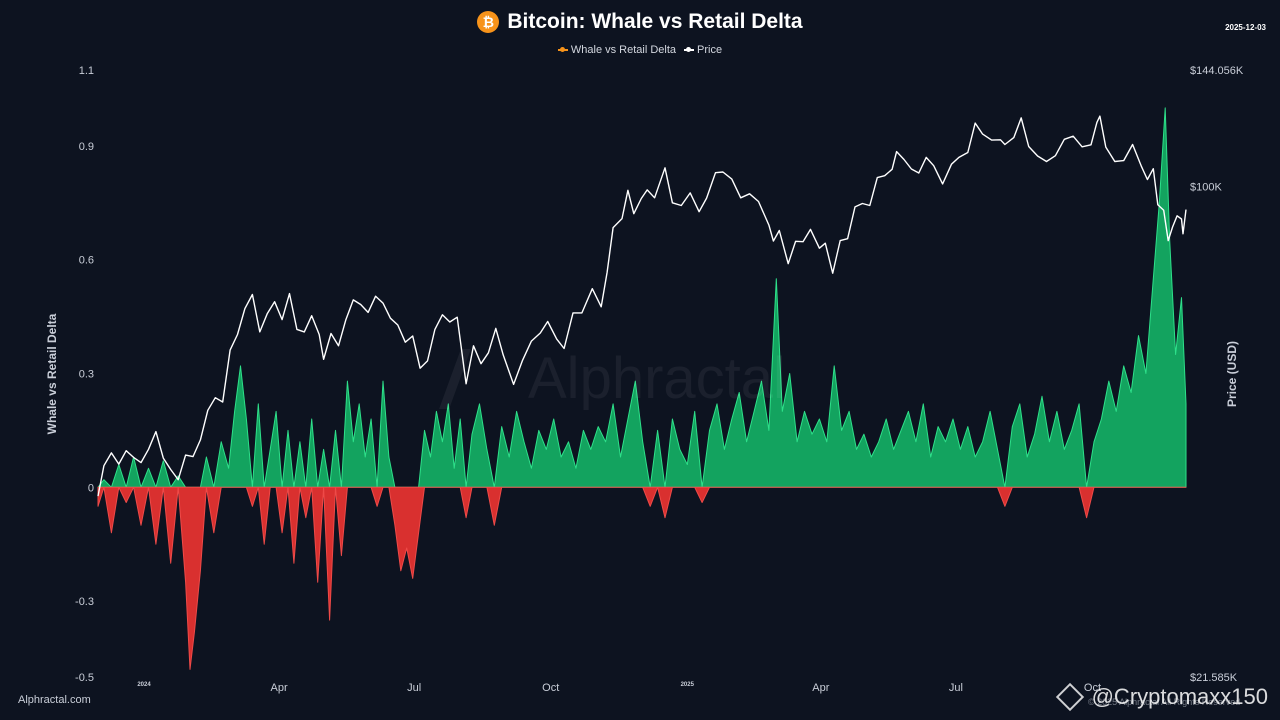  What do you see at coordinates (86, 375) in the screenshot?
I see `y-left-tick-label: 0.3` at bounding box center [86, 375].